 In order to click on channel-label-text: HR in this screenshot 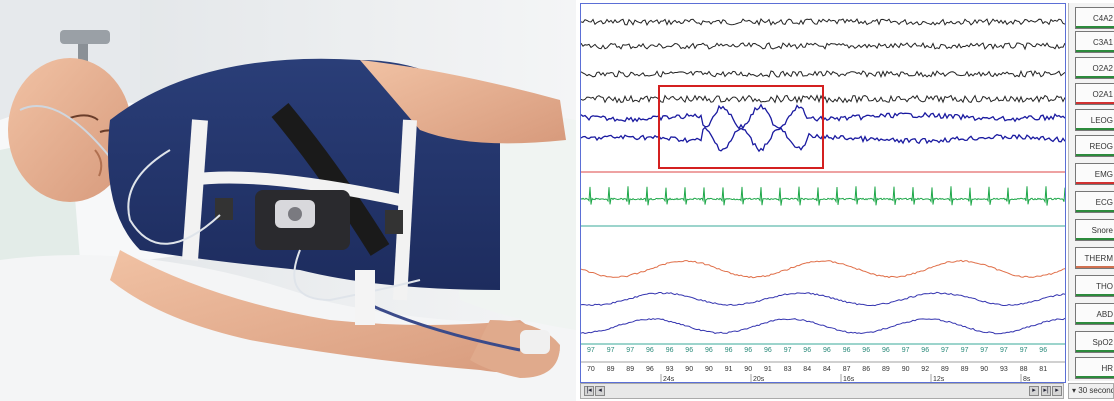, I will do `click(1107, 368)`.